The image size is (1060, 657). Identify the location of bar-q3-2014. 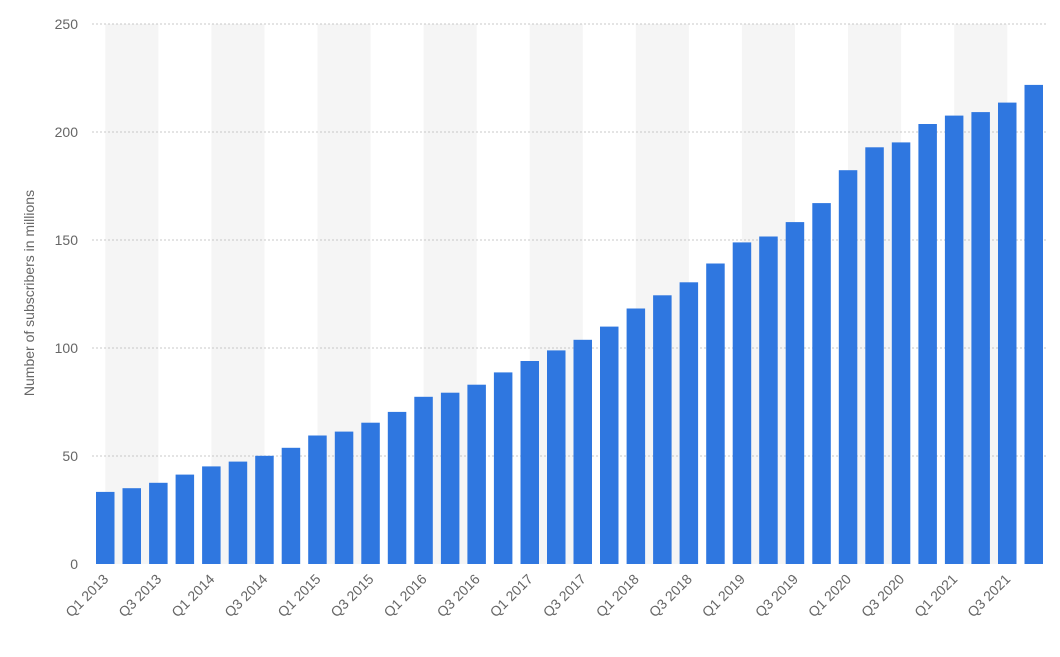
(264, 509).